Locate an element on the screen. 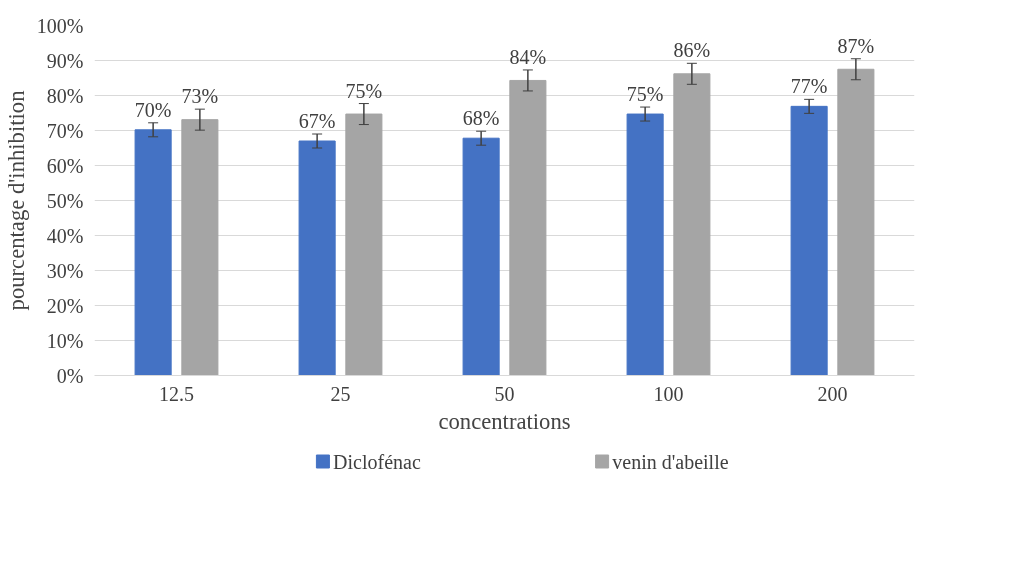  x-tick-label: 25 is located at coordinates (340, 393).